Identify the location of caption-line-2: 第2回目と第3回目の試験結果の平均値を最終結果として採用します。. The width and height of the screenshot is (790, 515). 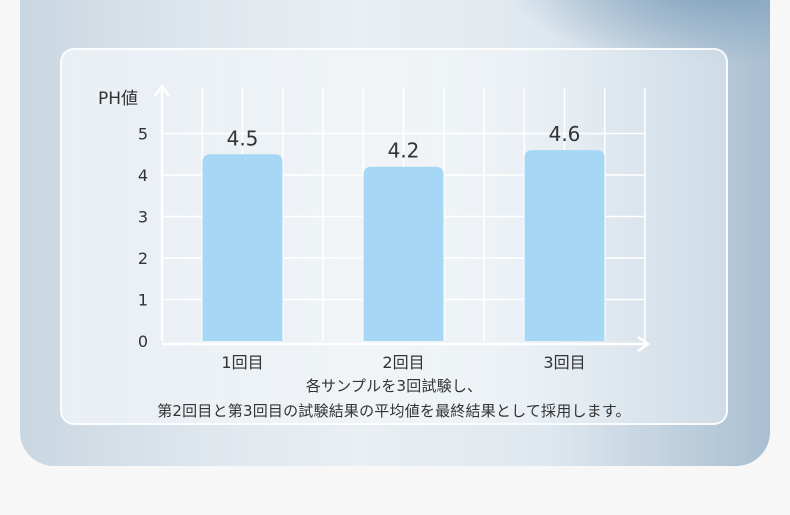
(394, 411).